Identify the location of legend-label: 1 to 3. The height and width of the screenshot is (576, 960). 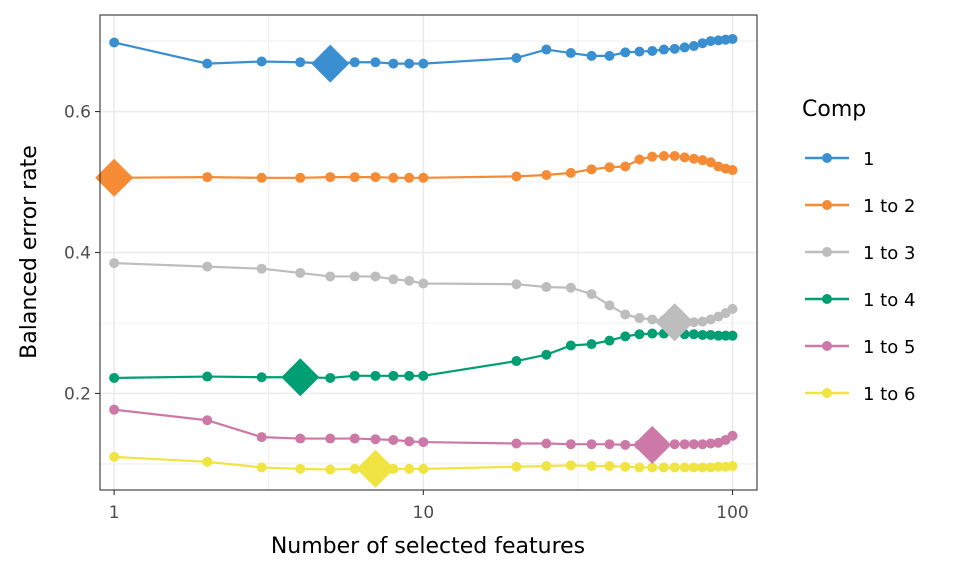
(889, 253).